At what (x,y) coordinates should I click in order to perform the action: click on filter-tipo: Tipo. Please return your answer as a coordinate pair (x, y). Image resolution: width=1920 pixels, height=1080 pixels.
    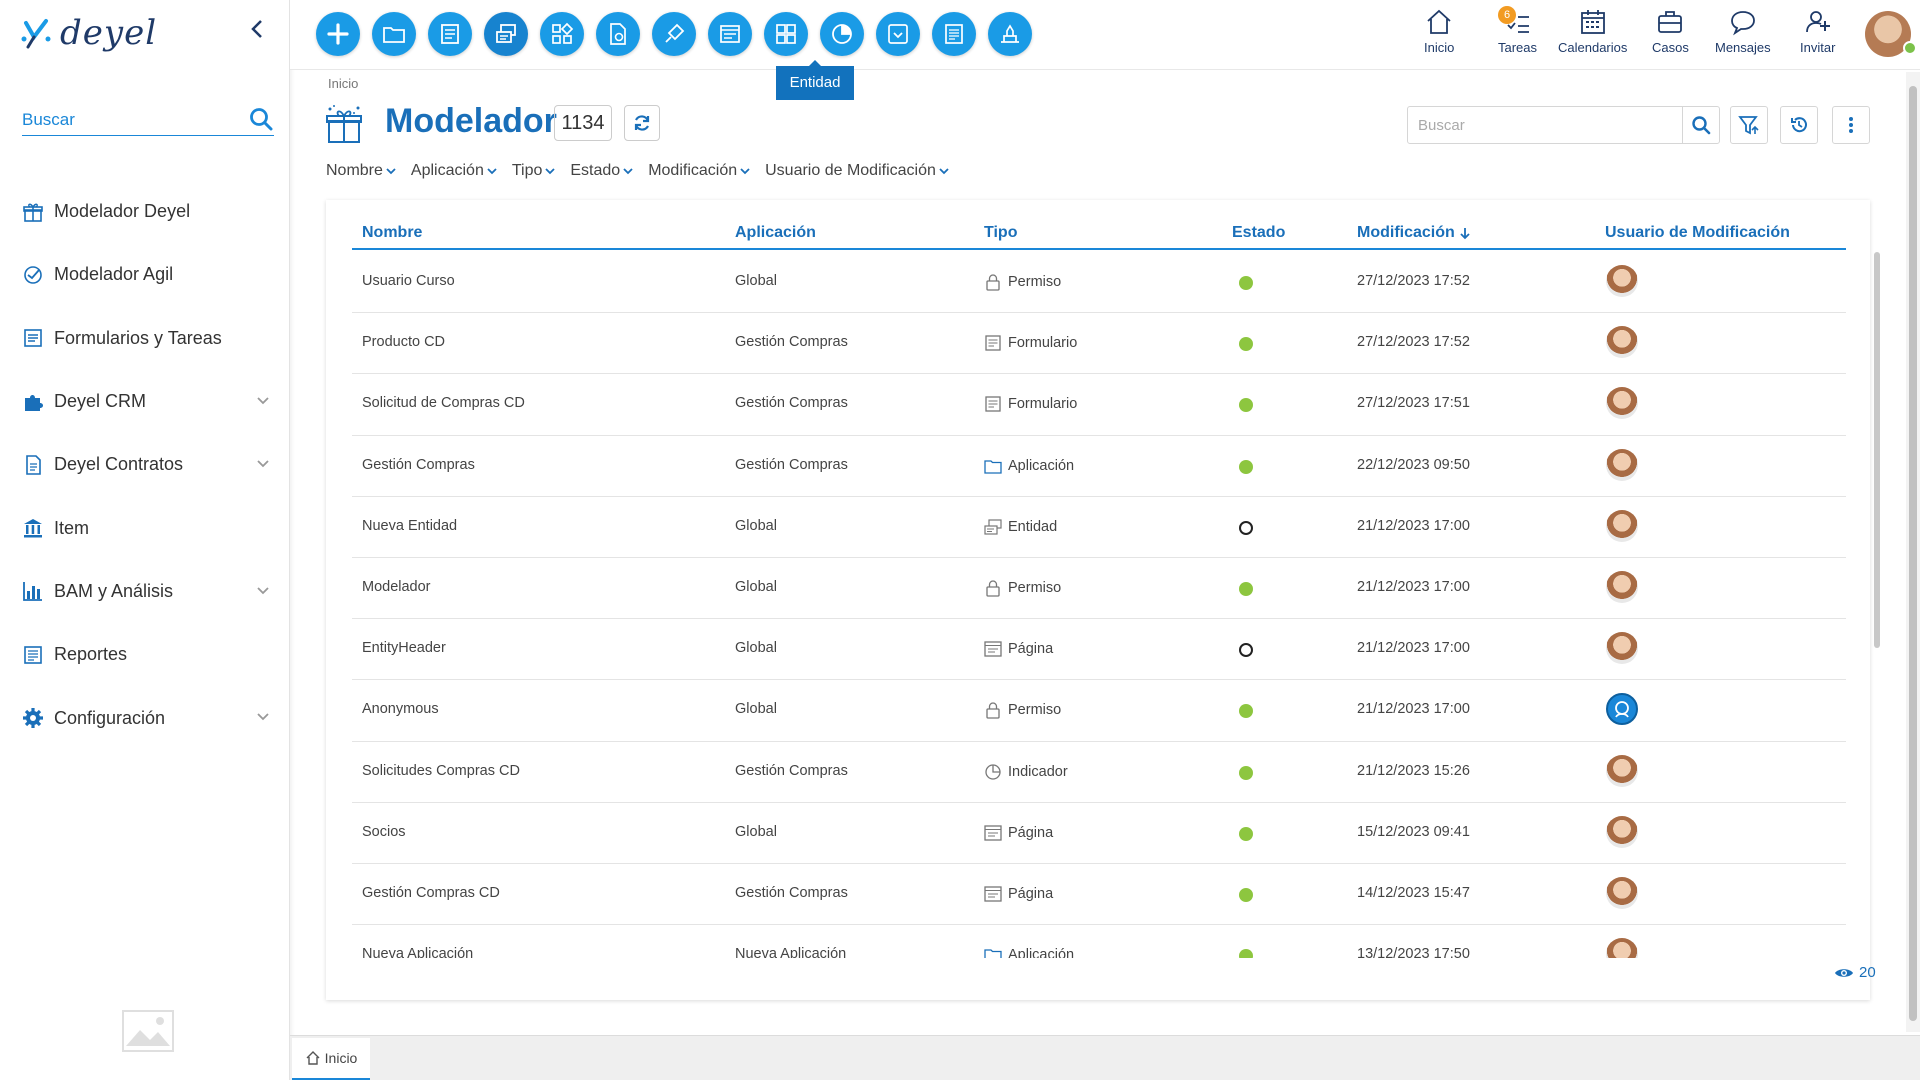
    Looking at the image, I should click on (534, 171).